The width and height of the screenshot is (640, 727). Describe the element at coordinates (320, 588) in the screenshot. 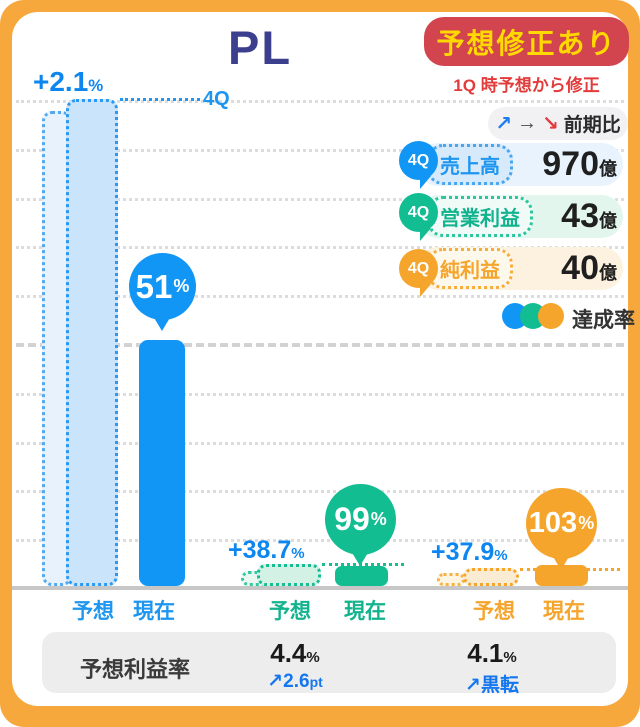

I see `x-axis-baseline` at that location.